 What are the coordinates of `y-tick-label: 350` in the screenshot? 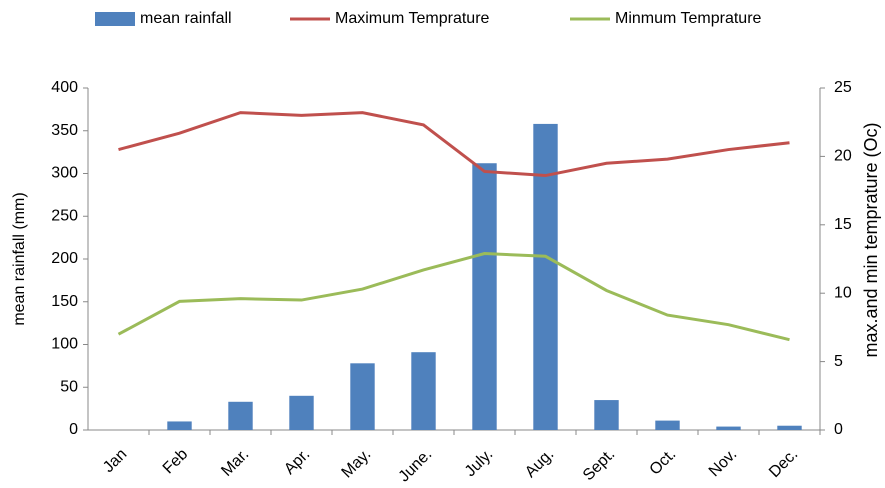 It's located at (64, 130).